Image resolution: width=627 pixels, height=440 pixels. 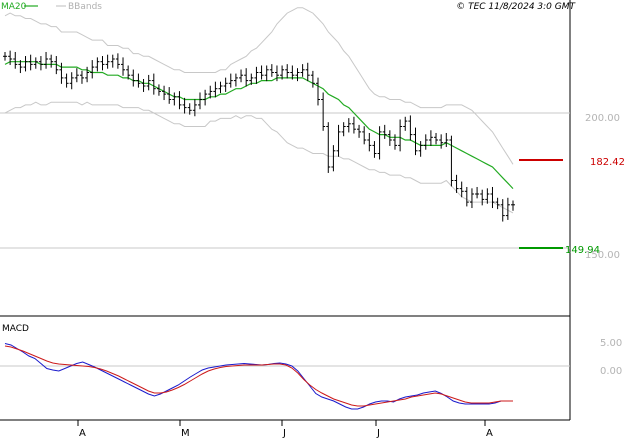 I want to click on x-tick-aug: A, so click(x=489, y=433).